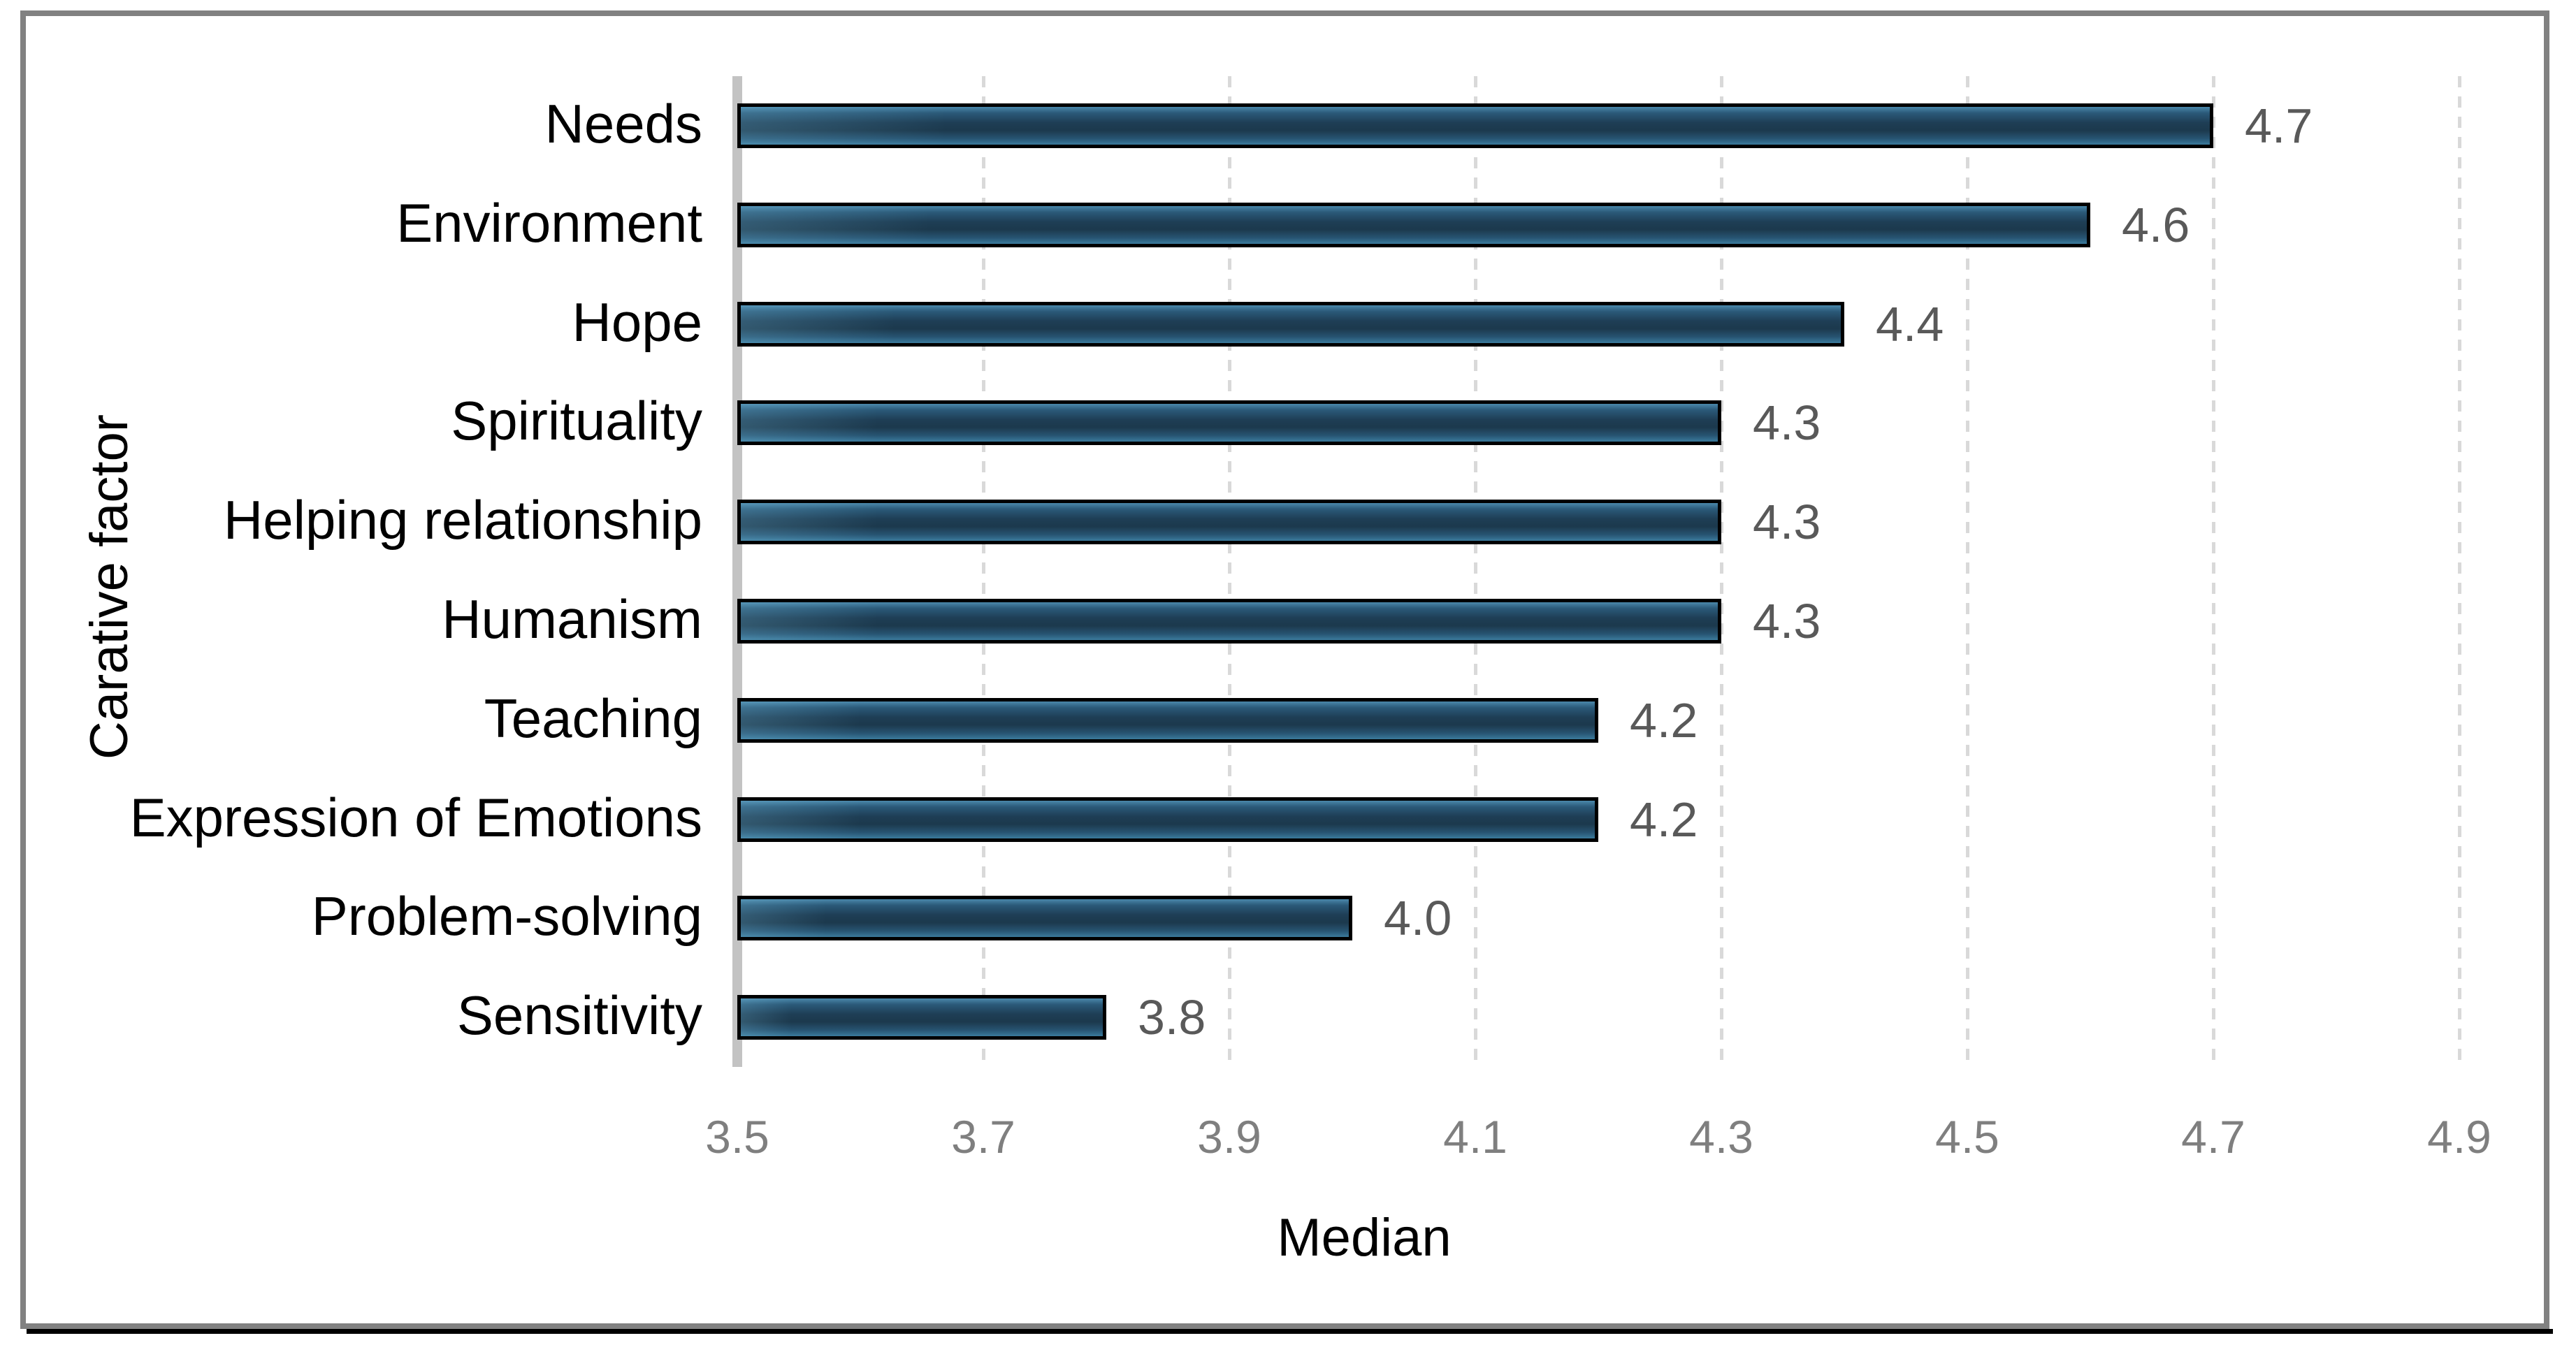 Image resolution: width=2576 pixels, height=1352 pixels. Describe the element at coordinates (593, 718) in the screenshot. I see `category-label-teaching: Teaching` at that location.